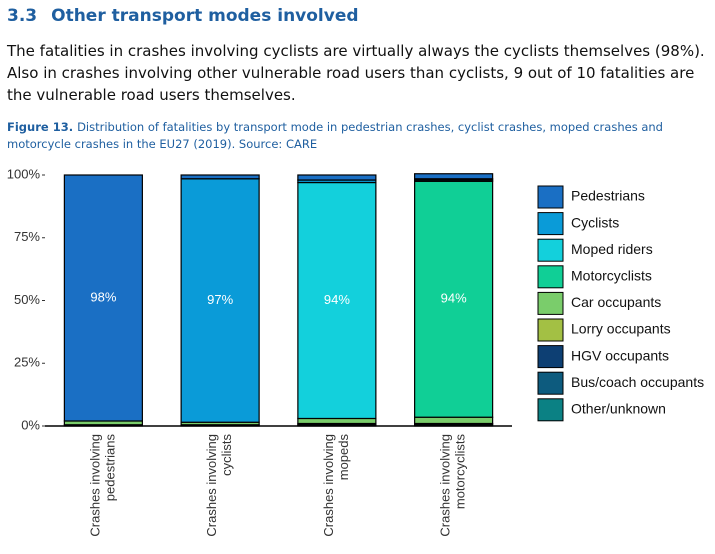 Image resolution: width=715 pixels, height=554 pixels. Describe the element at coordinates (612, 249) in the screenshot. I see `legend-label: Moped riders` at that location.